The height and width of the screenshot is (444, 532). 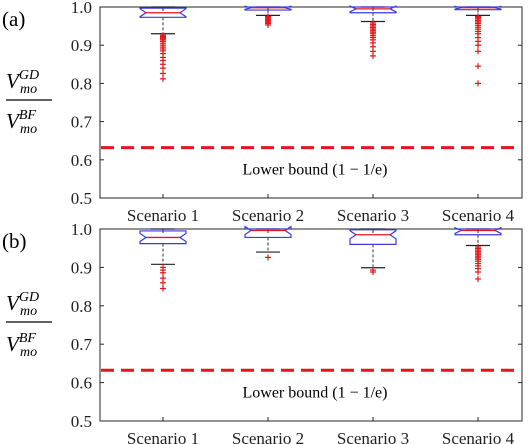 I want to click on panel-label: (a), so click(x=13, y=19).